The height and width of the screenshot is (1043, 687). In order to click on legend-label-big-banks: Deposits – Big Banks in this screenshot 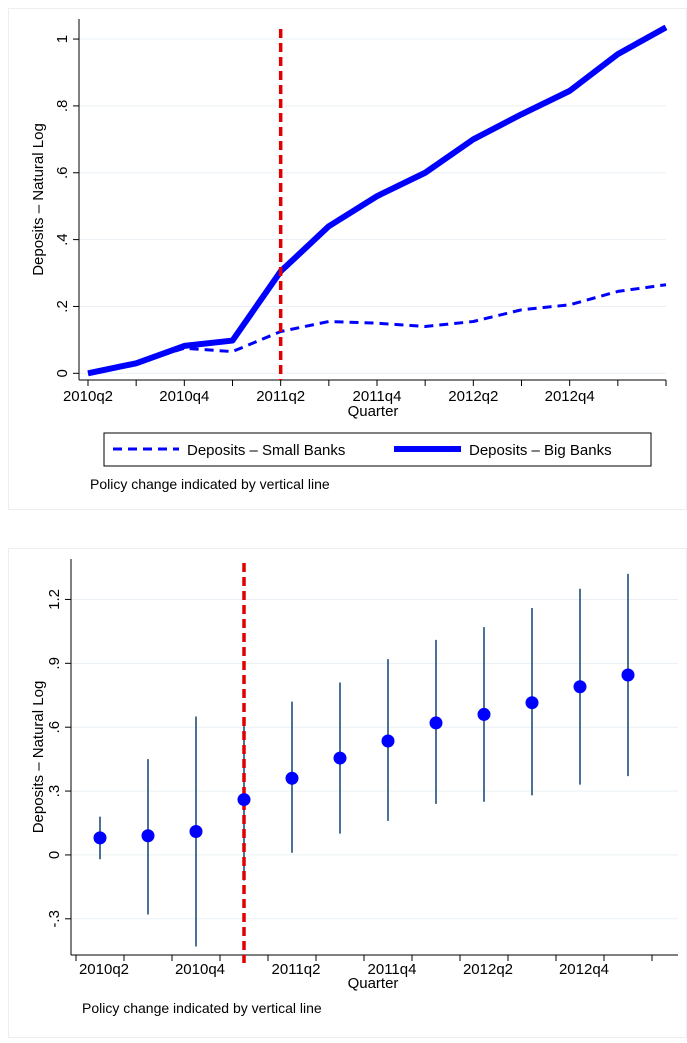, I will do `click(540, 450)`.